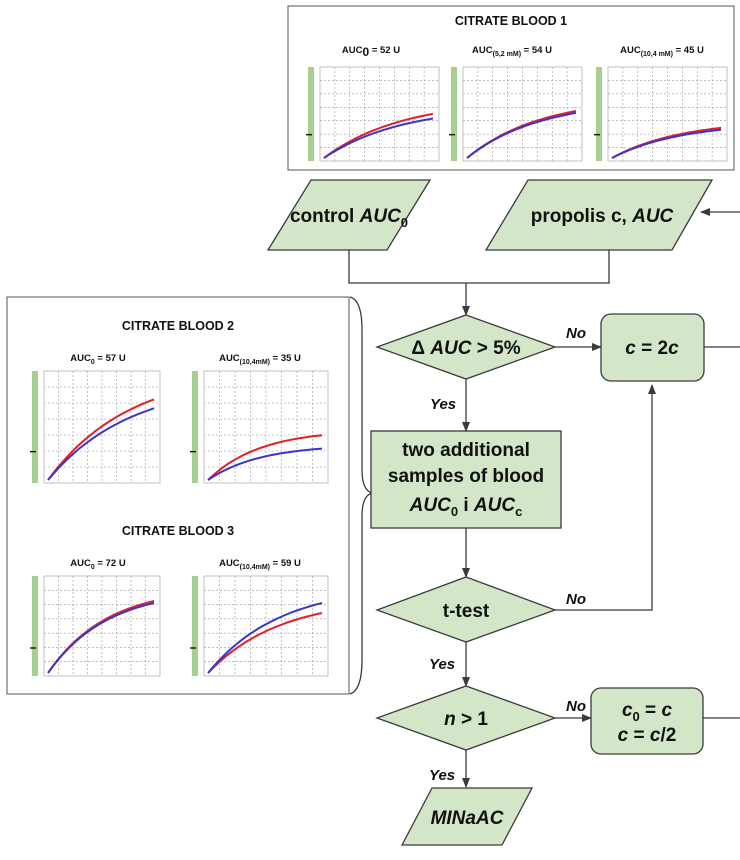 The image size is (740, 860). Describe the element at coordinates (260, 564) in the screenshot. I see `auc-label: AUC(10,4mM) = 59 U` at that location.